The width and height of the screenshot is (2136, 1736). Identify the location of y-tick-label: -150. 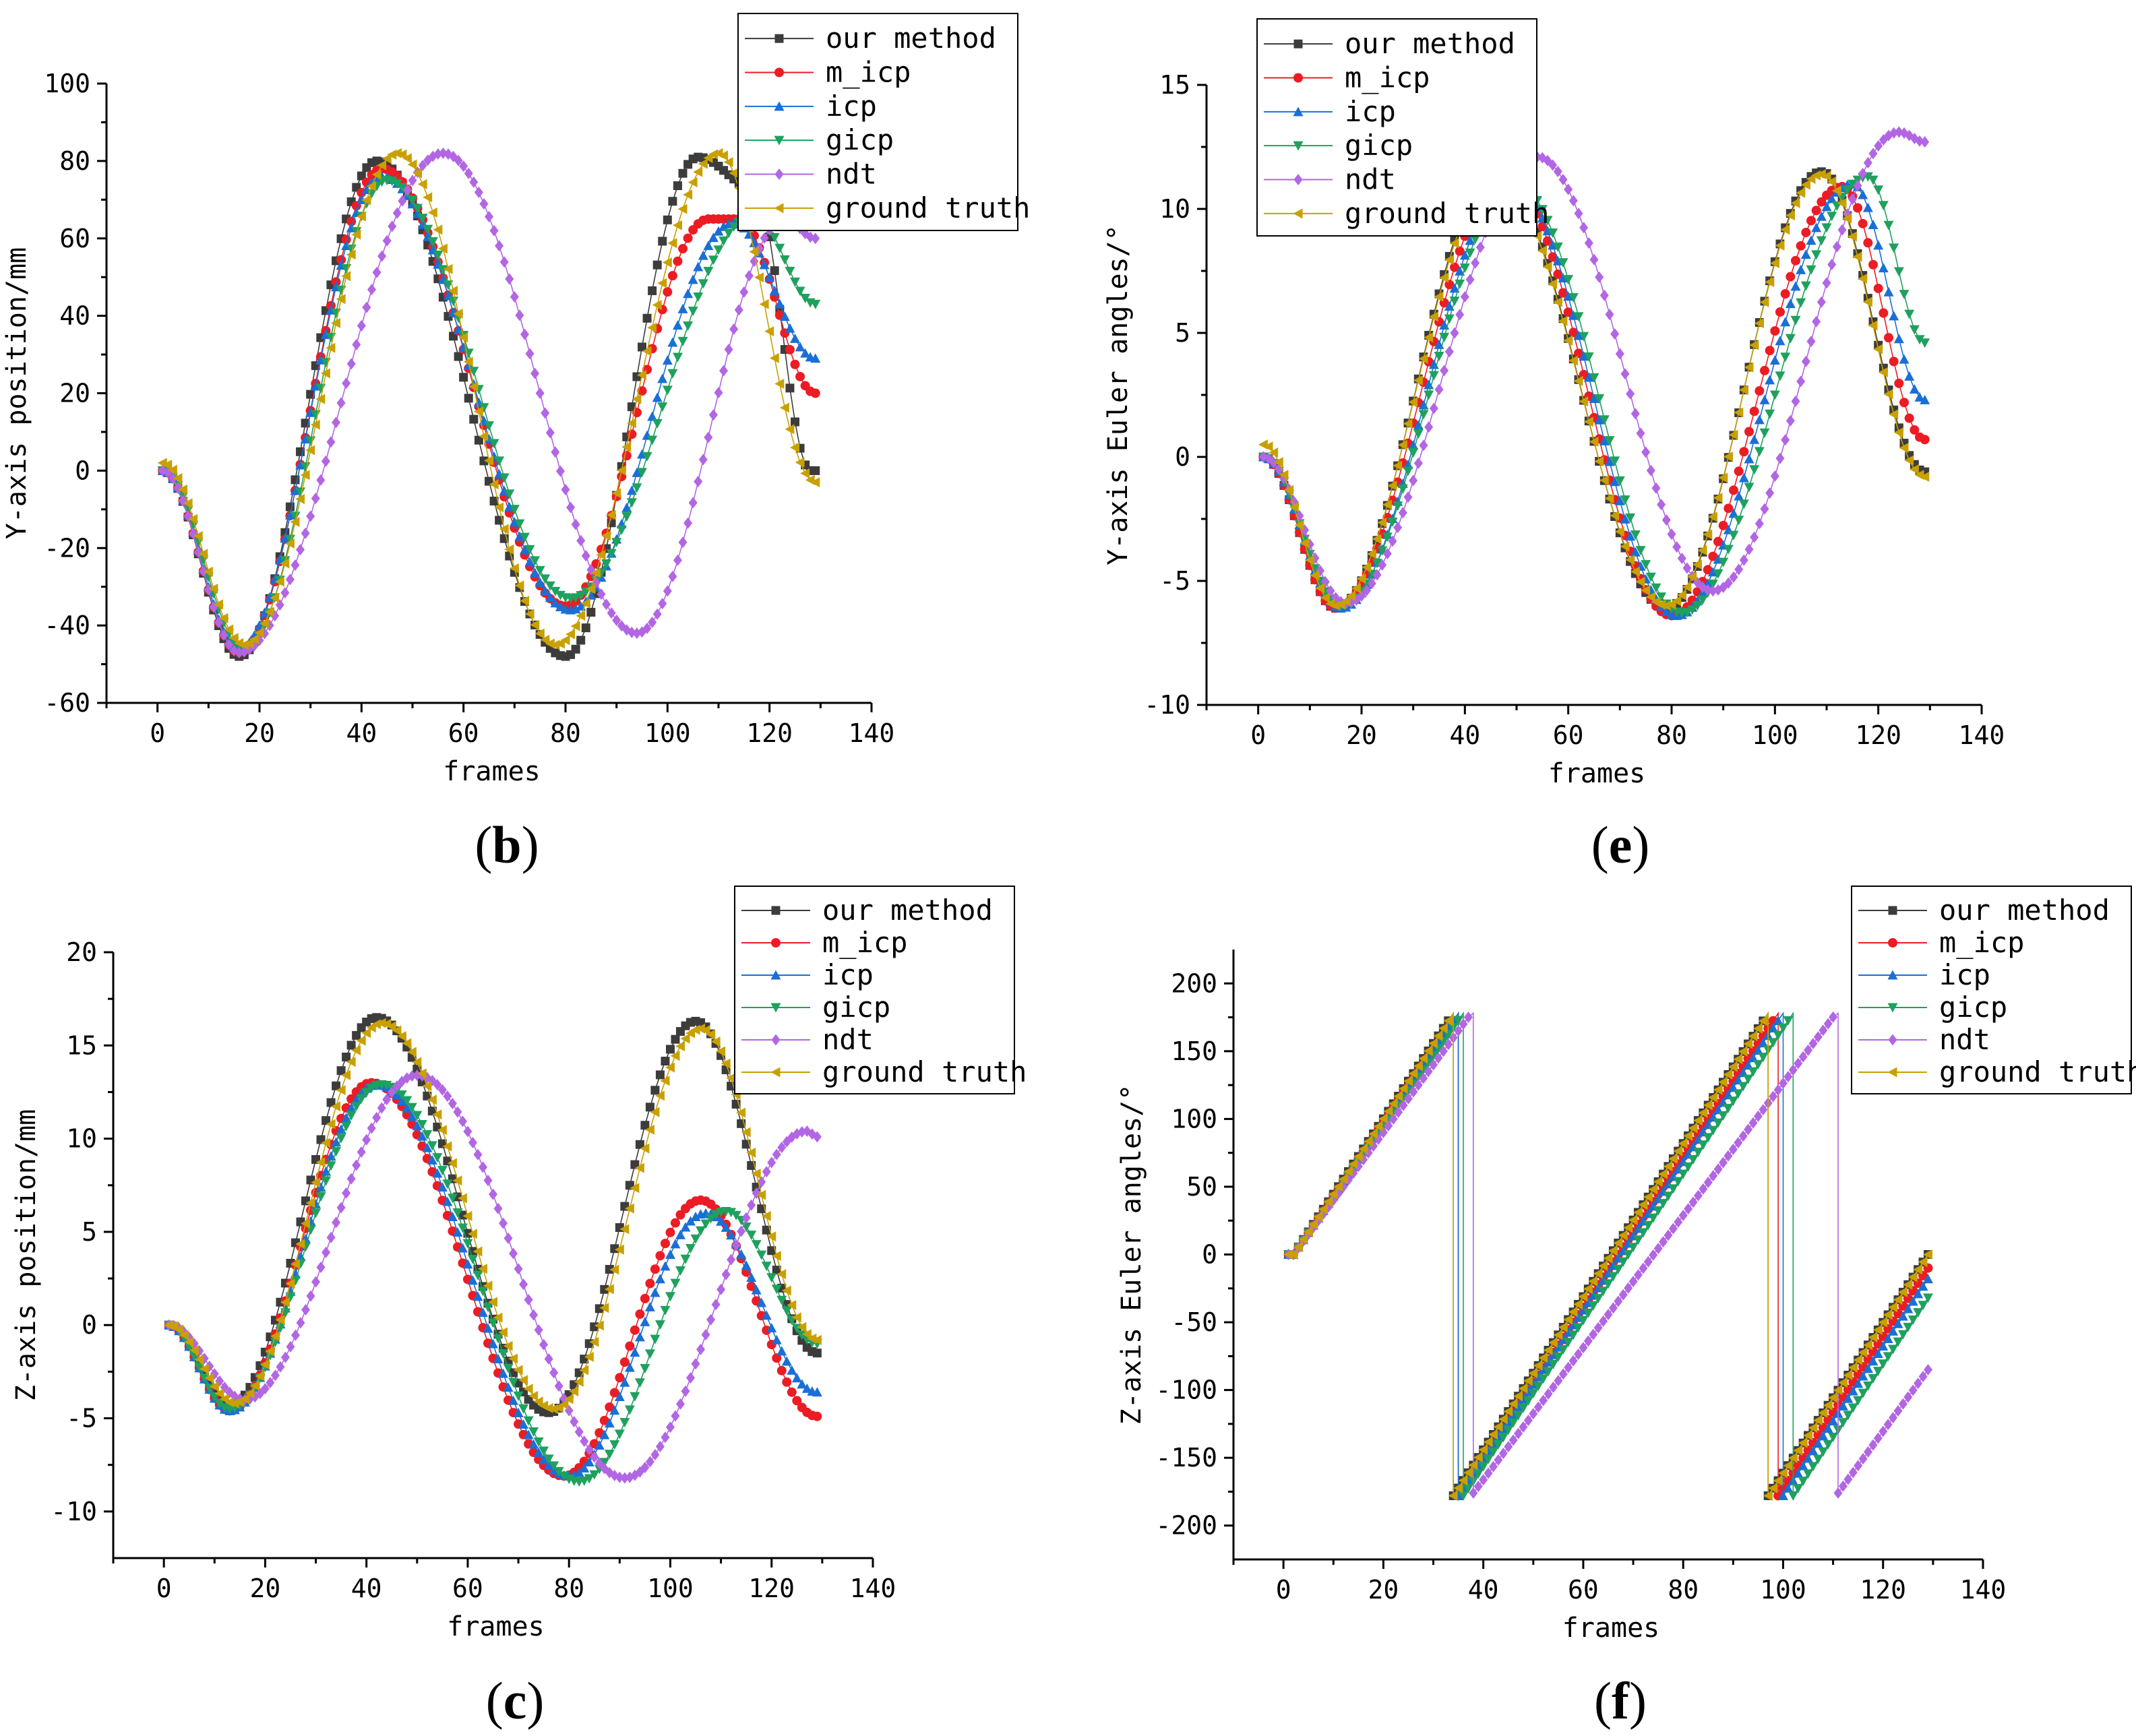
(1186, 1458).